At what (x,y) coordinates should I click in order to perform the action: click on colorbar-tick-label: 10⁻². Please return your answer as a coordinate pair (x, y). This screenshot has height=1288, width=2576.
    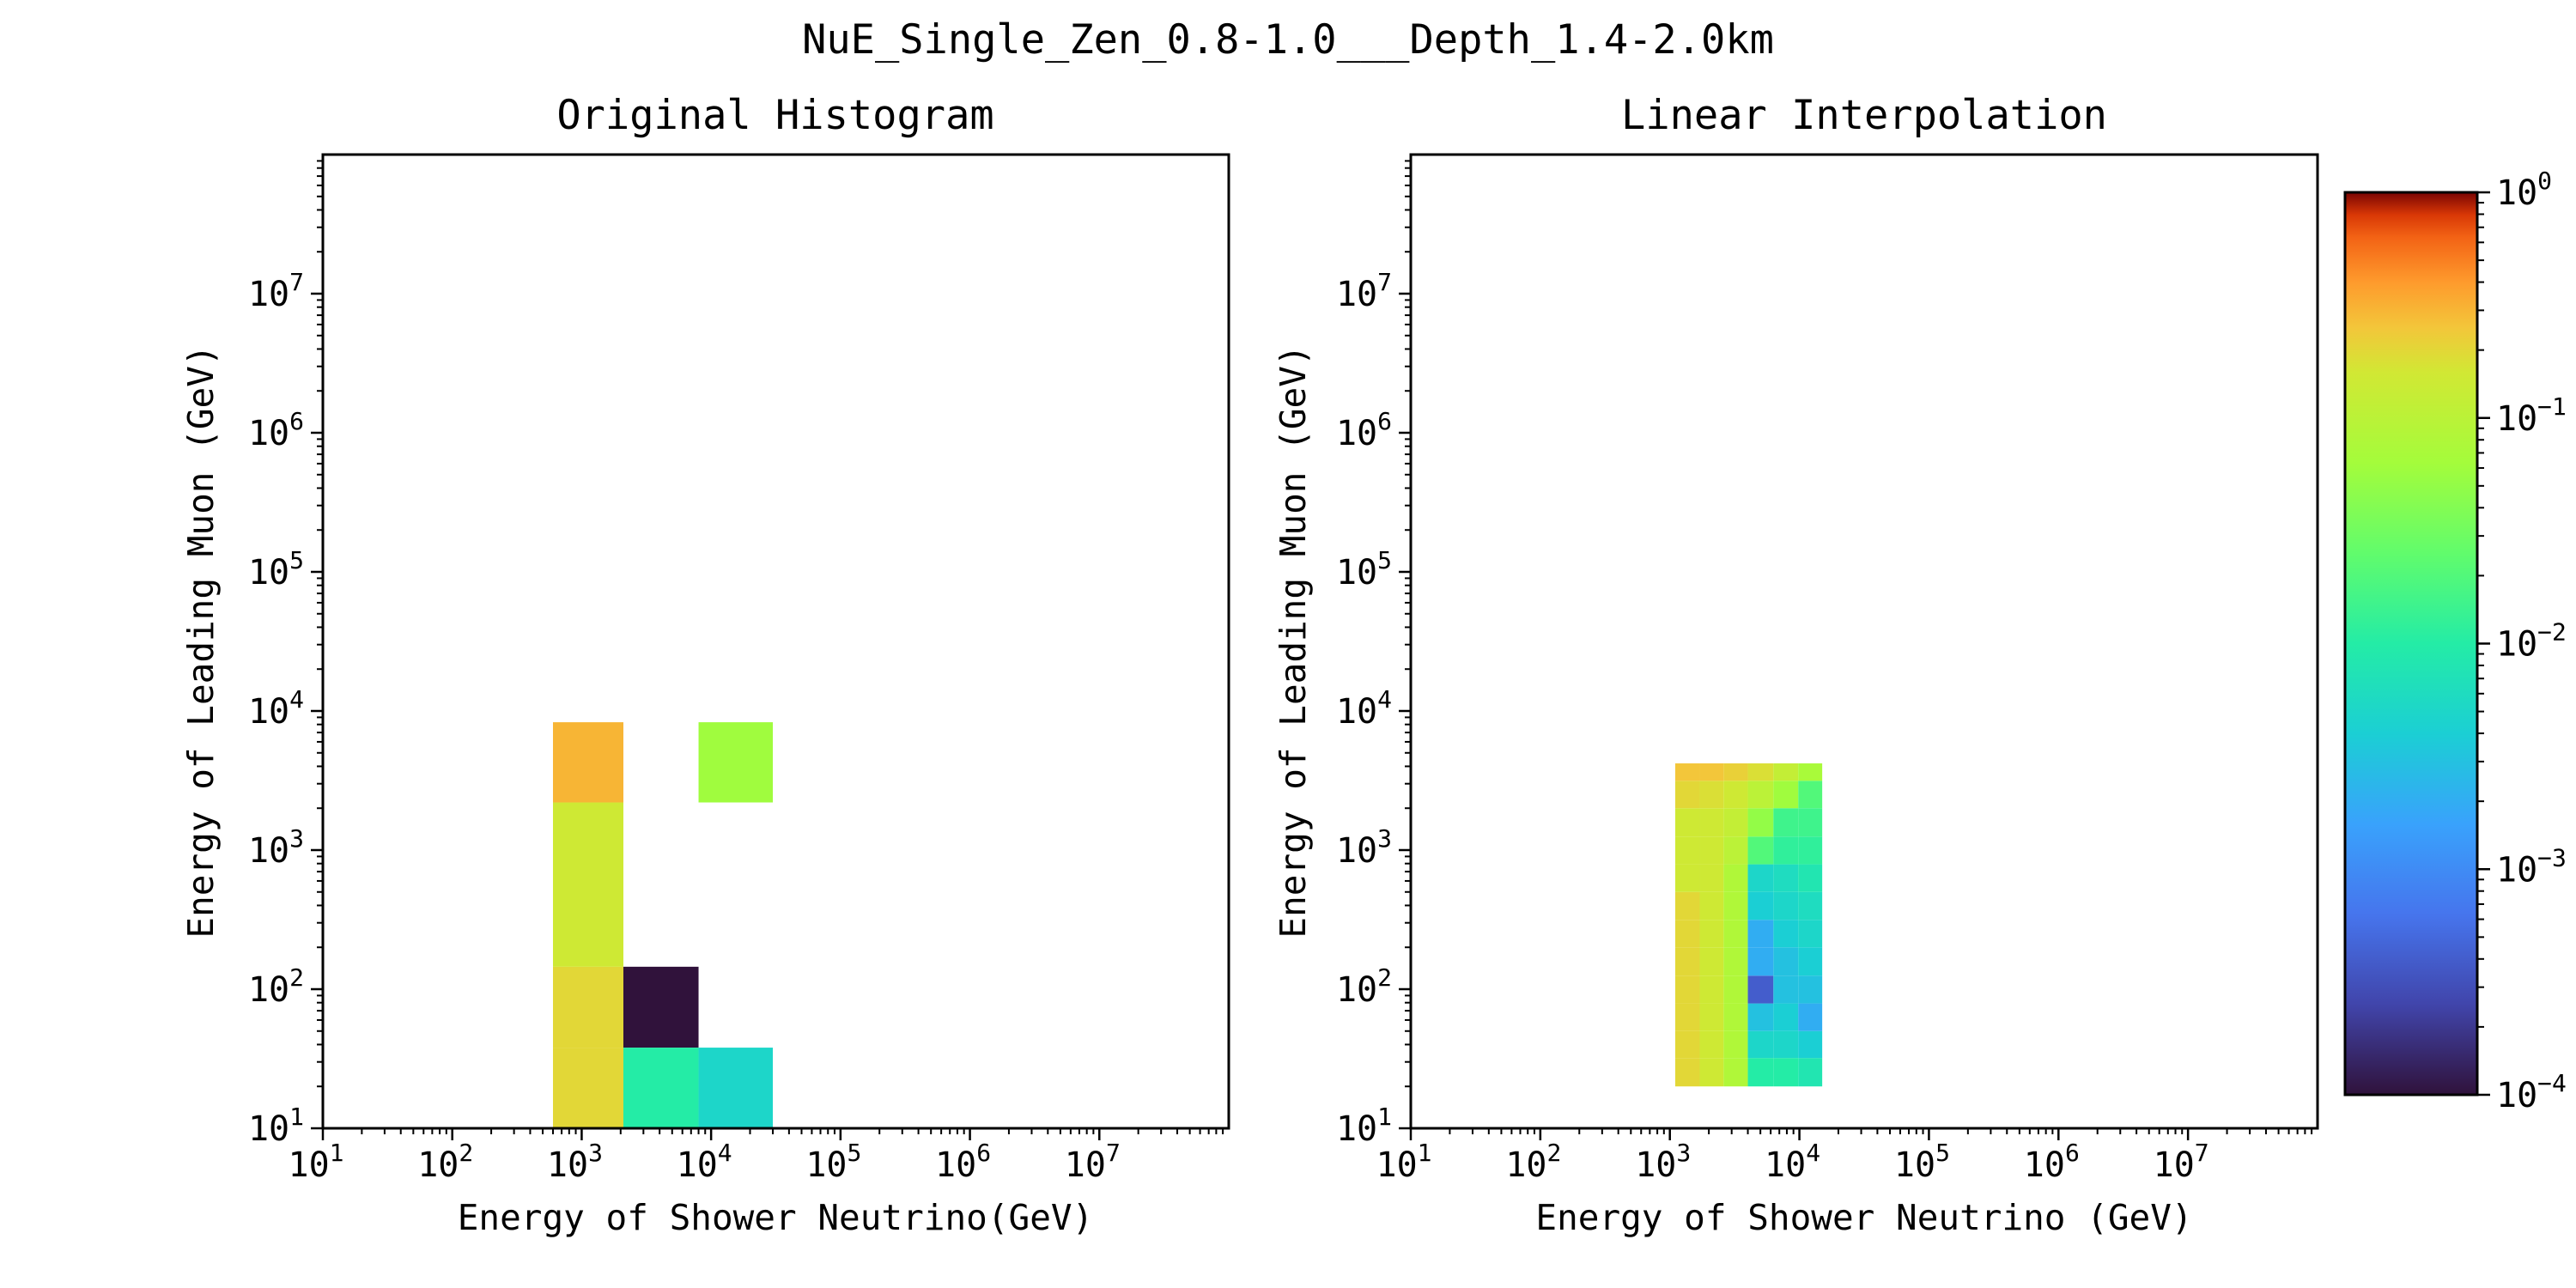
    Looking at the image, I should click on (2531, 641).